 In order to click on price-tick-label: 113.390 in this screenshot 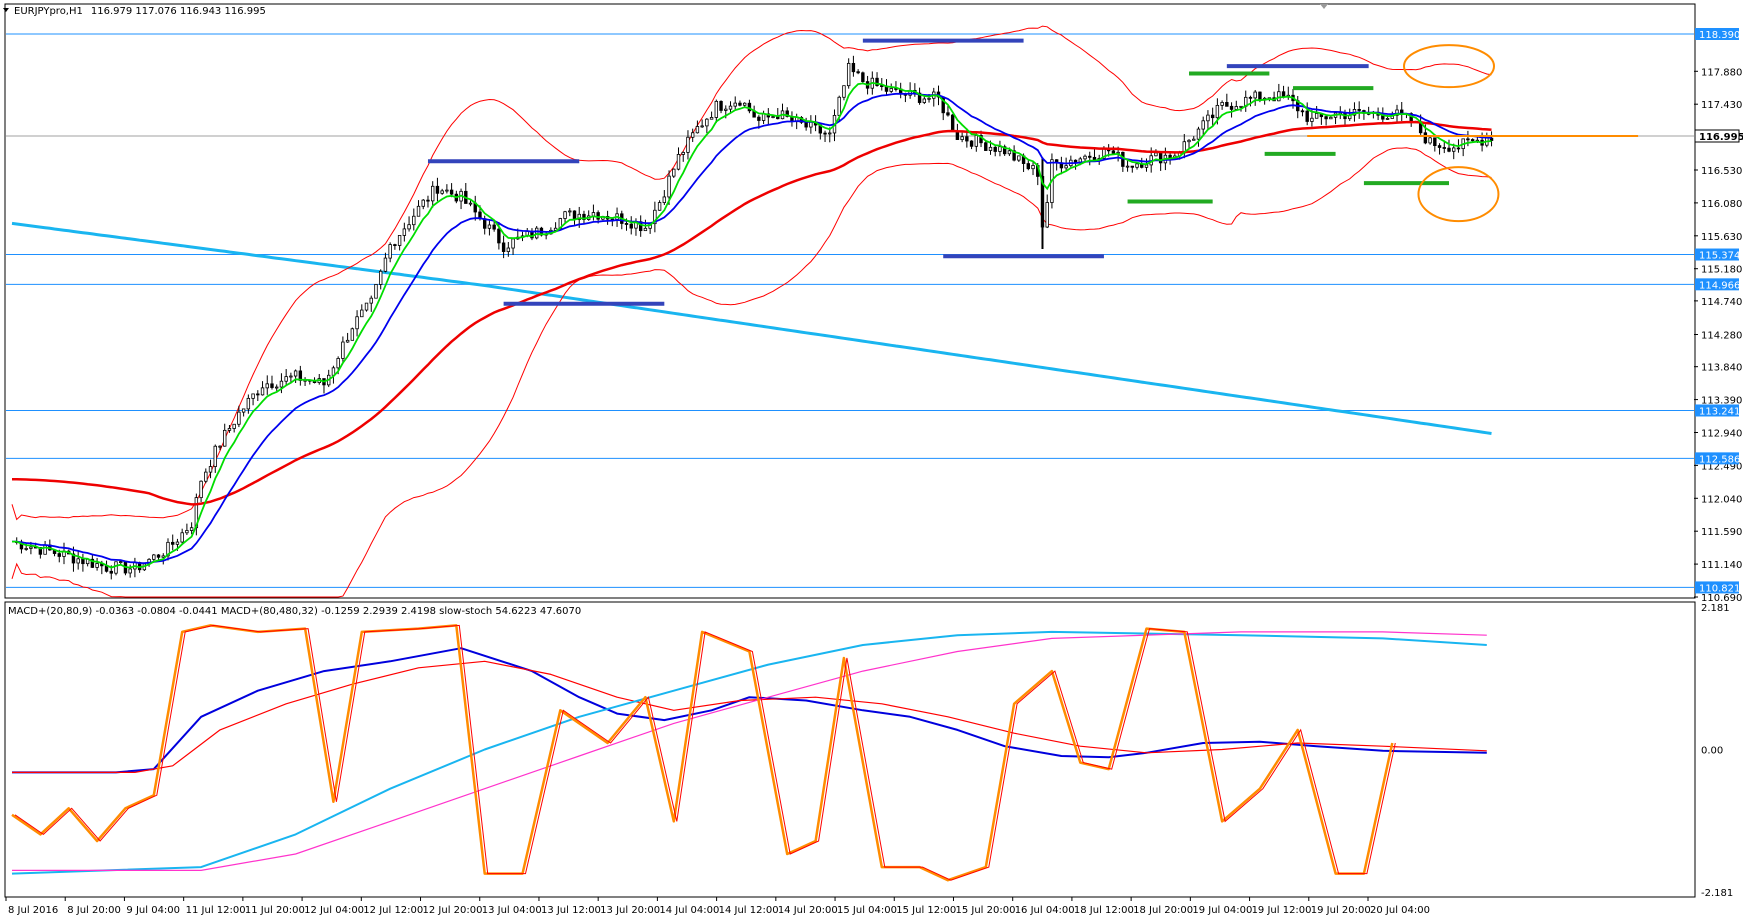, I will do `click(1721, 401)`.